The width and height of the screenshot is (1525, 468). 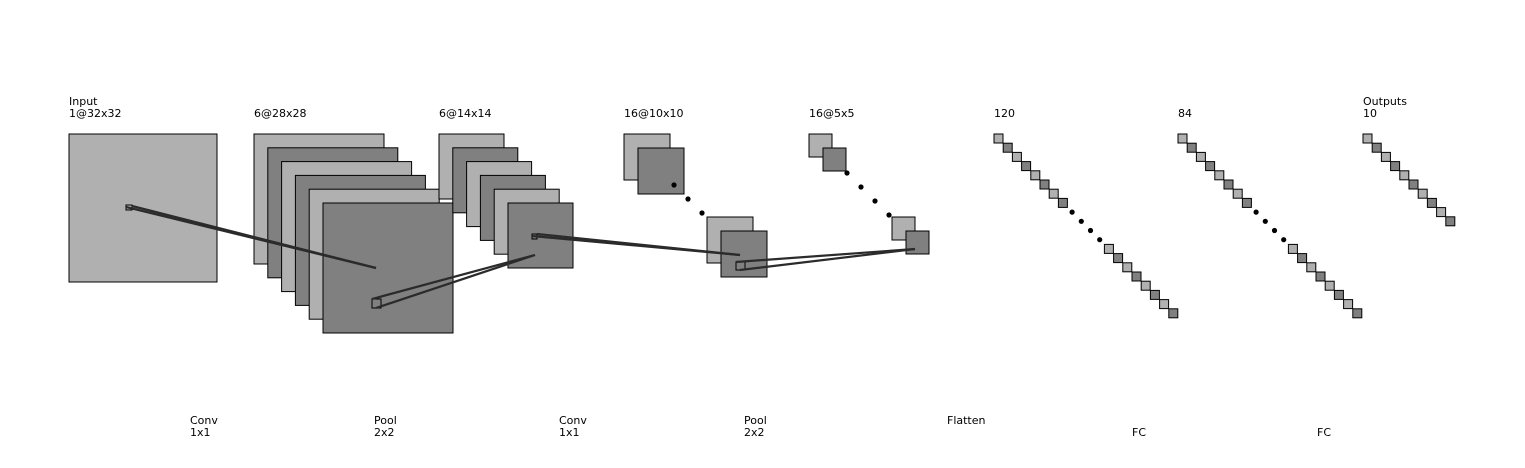 What do you see at coordinates (1385, 101) in the screenshot?
I see `outputs-label: Outputs` at bounding box center [1385, 101].